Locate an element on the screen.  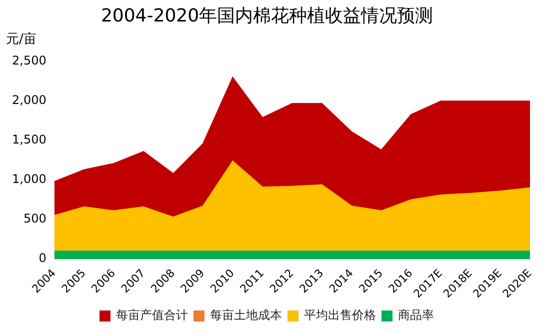
y-tick-label: 500 is located at coordinates (34, 219).